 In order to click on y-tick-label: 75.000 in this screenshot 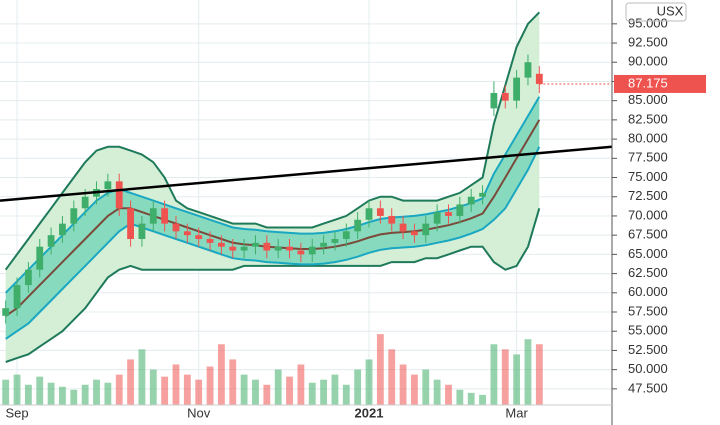, I will do `click(648, 176)`.